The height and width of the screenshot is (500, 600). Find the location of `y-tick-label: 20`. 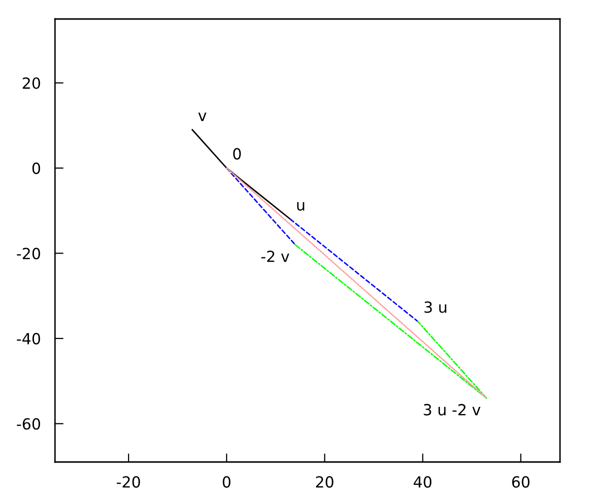

y-tick-label: 20 is located at coordinates (31, 83).